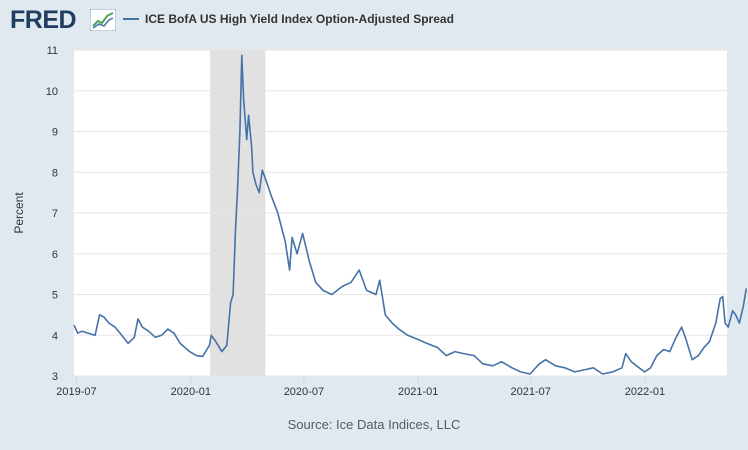 The image size is (748, 450). Describe the element at coordinates (103, 20) in the screenshot. I see `fred-graph-icon` at that location.